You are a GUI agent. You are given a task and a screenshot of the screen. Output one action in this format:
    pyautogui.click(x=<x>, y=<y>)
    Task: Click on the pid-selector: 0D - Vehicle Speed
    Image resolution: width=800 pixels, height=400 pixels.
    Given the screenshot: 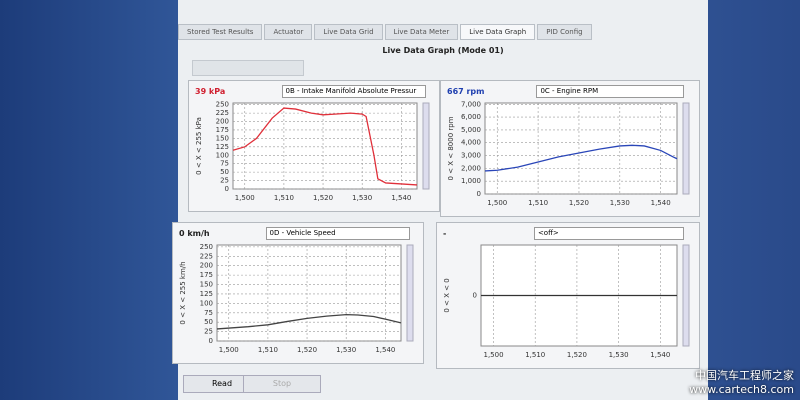 What is the action you would take?
    pyautogui.click(x=337, y=233)
    